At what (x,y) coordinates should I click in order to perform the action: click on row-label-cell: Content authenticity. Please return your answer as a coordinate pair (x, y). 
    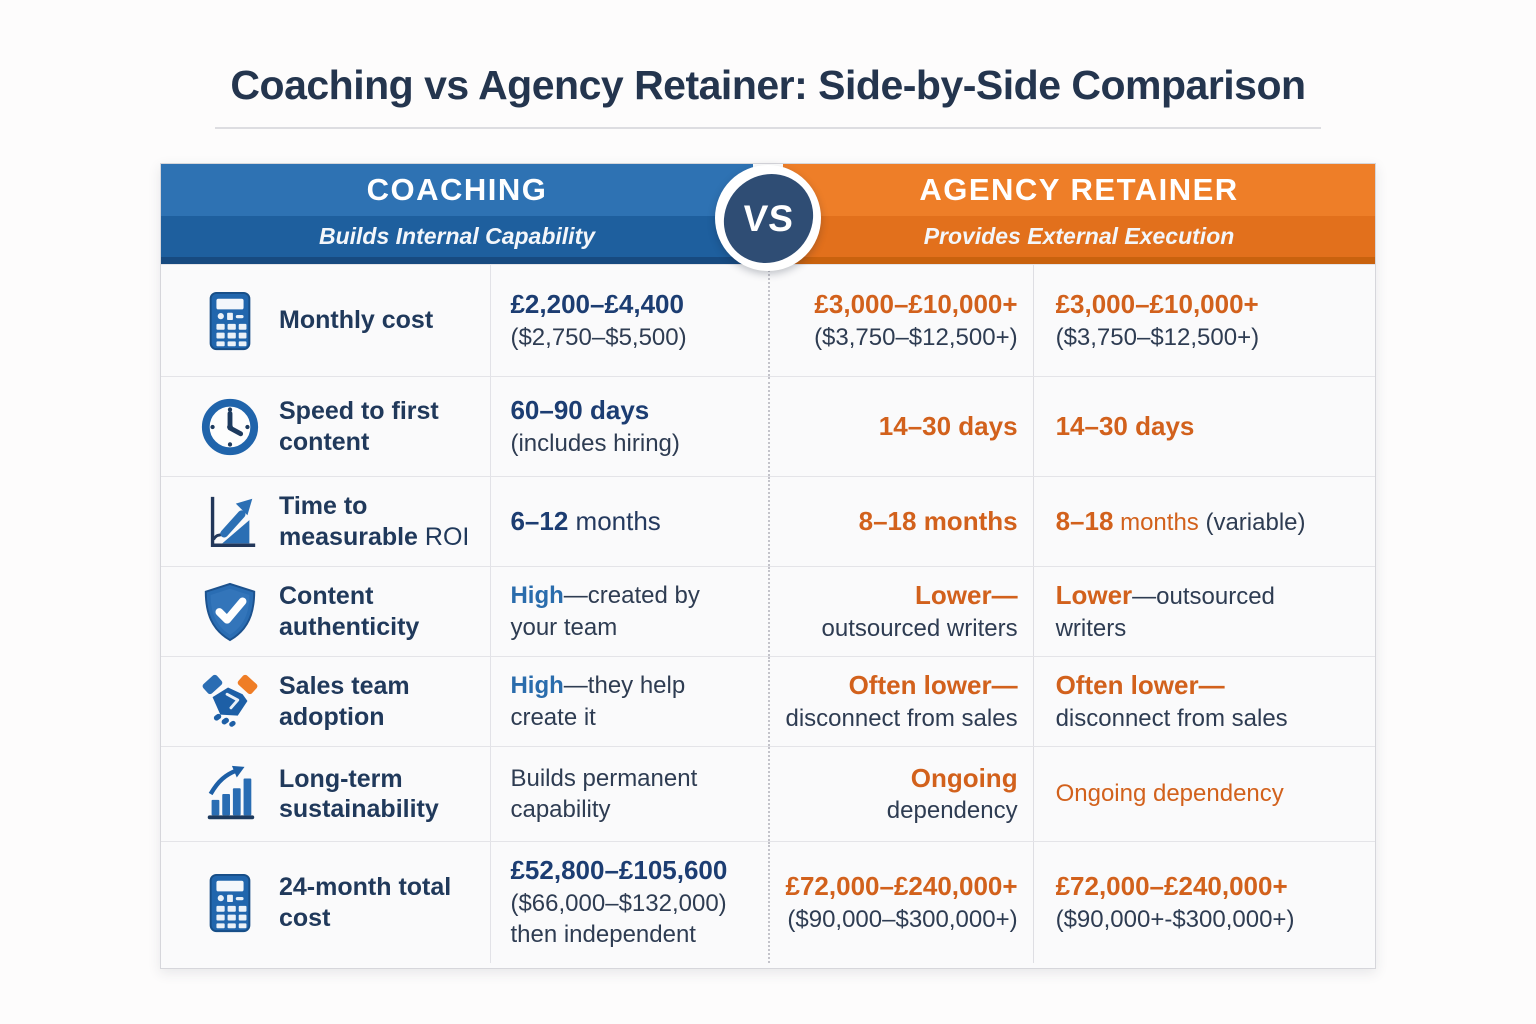
    Looking at the image, I should click on (325, 611).